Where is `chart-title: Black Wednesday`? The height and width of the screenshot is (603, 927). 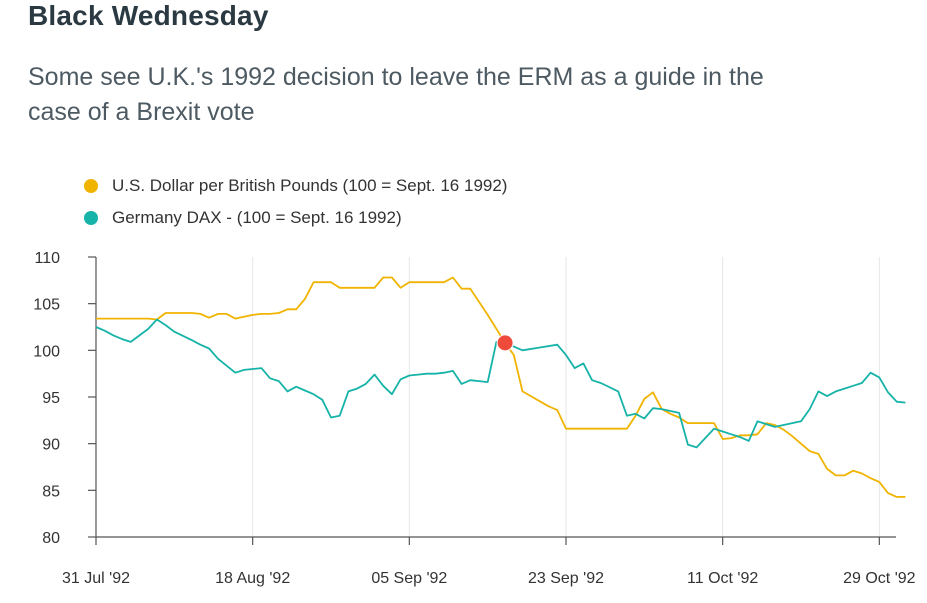
chart-title: Black Wednesday is located at coordinates (148, 15).